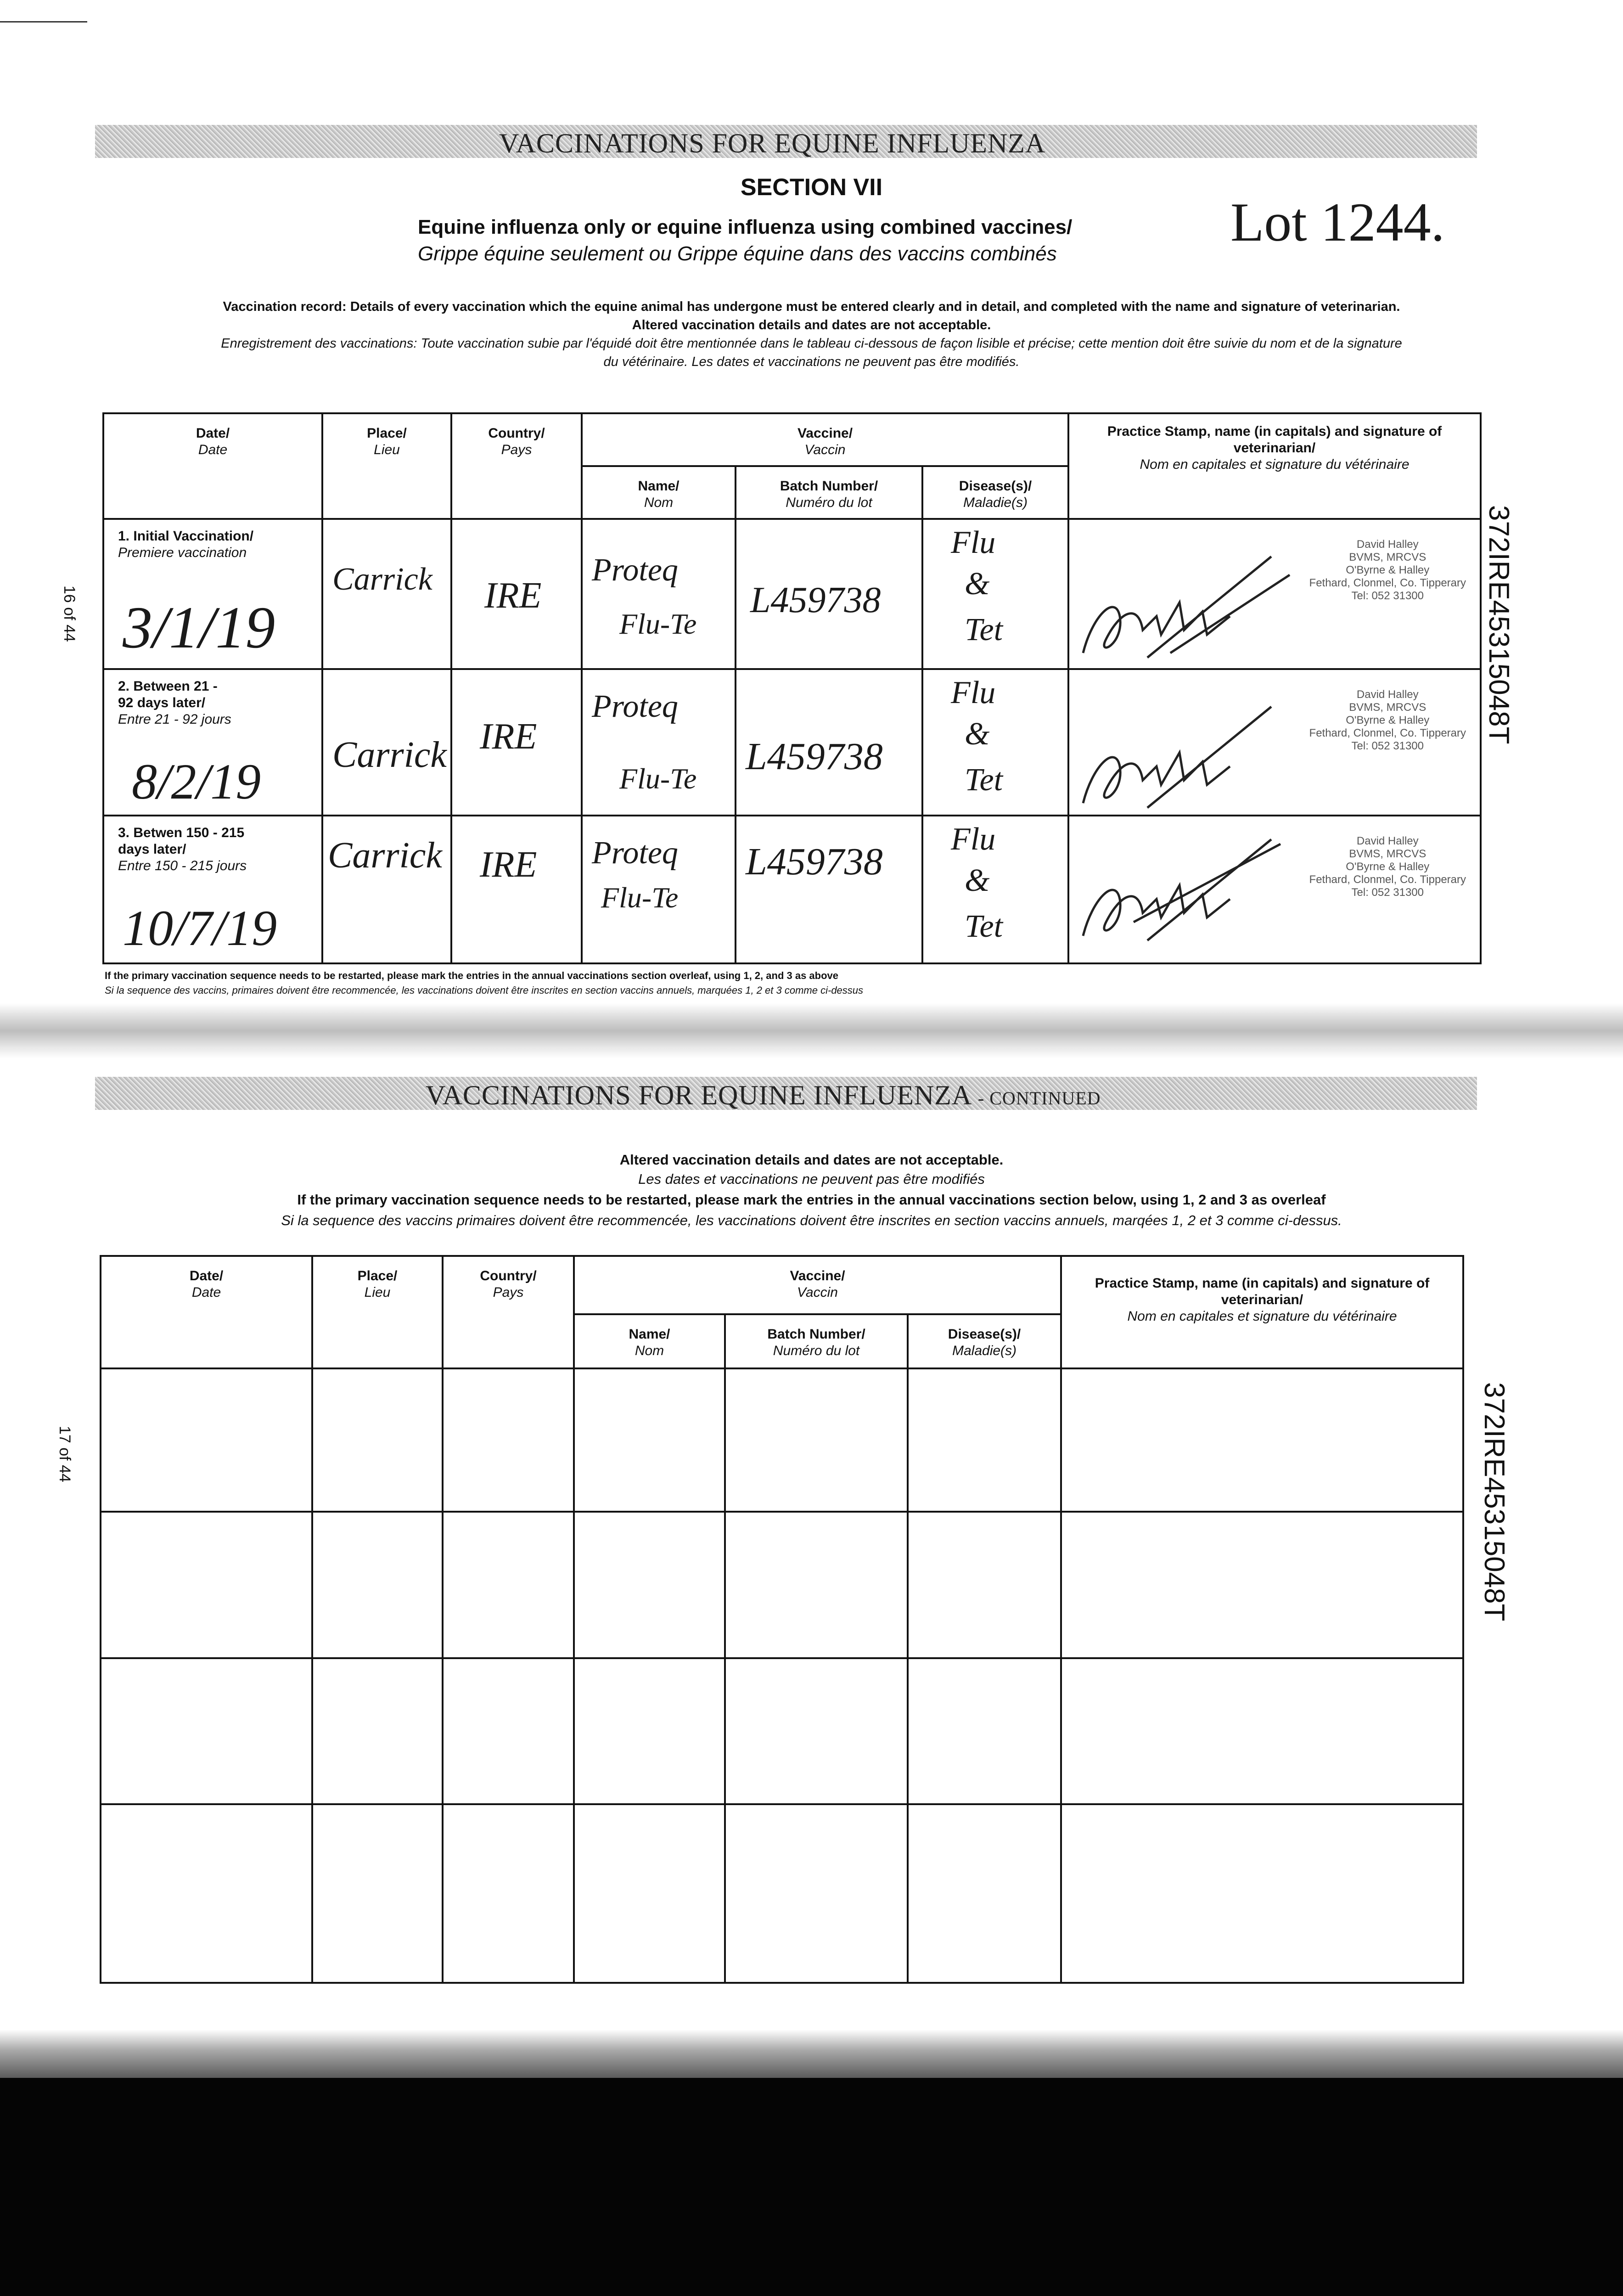 This screenshot has height=2296, width=1623. I want to click on stamp-line: O'Byrne & Halley, so click(1388, 570).